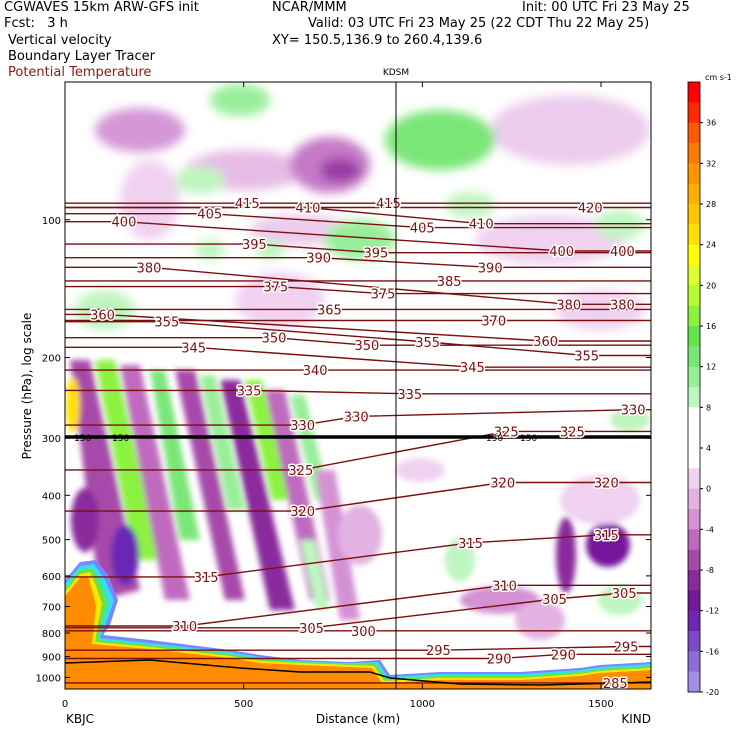 This screenshot has height=740, width=740. I want to click on theta-label: 420, so click(590, 208).